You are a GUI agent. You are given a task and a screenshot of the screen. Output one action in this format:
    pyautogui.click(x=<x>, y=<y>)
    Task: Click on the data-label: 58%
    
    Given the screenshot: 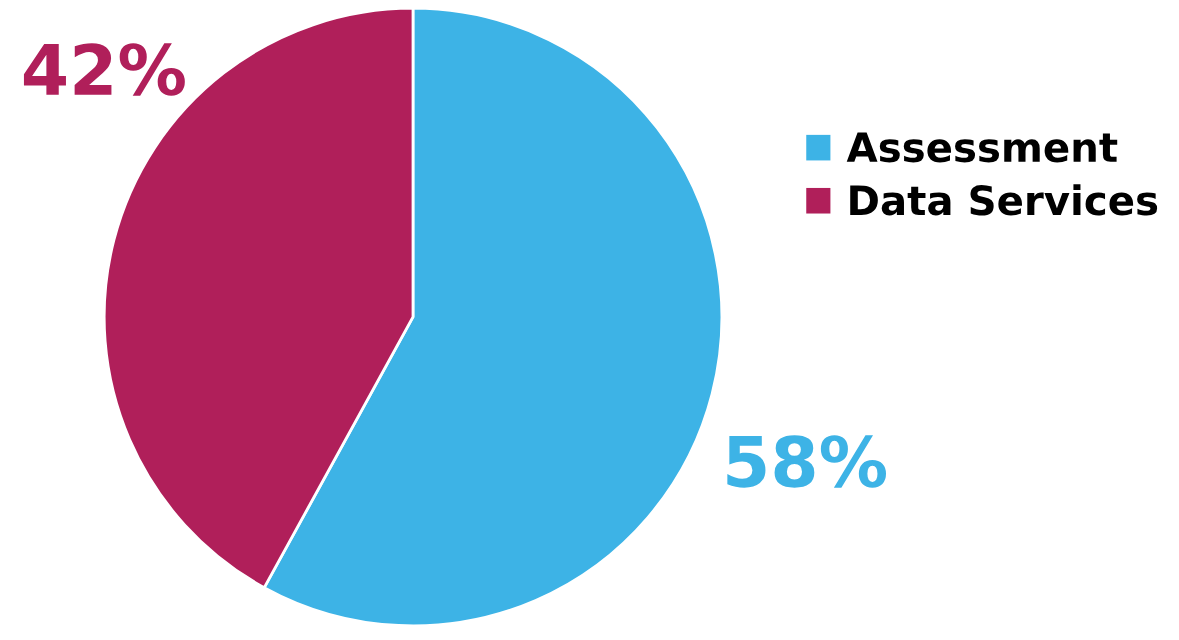 What is the action you would take?
    pyautogui.click(x=806, y=461)
    